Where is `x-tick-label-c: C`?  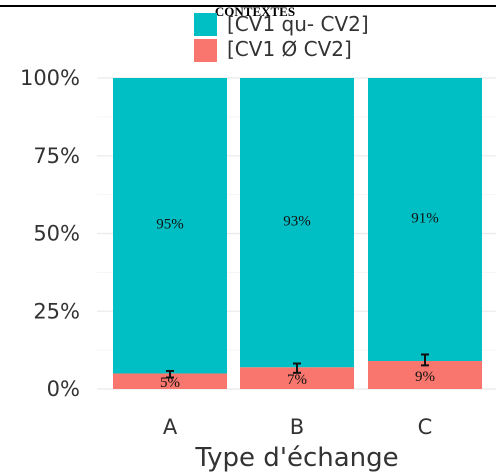
x-tick-label-c: C is located at coordinates (425, 427).